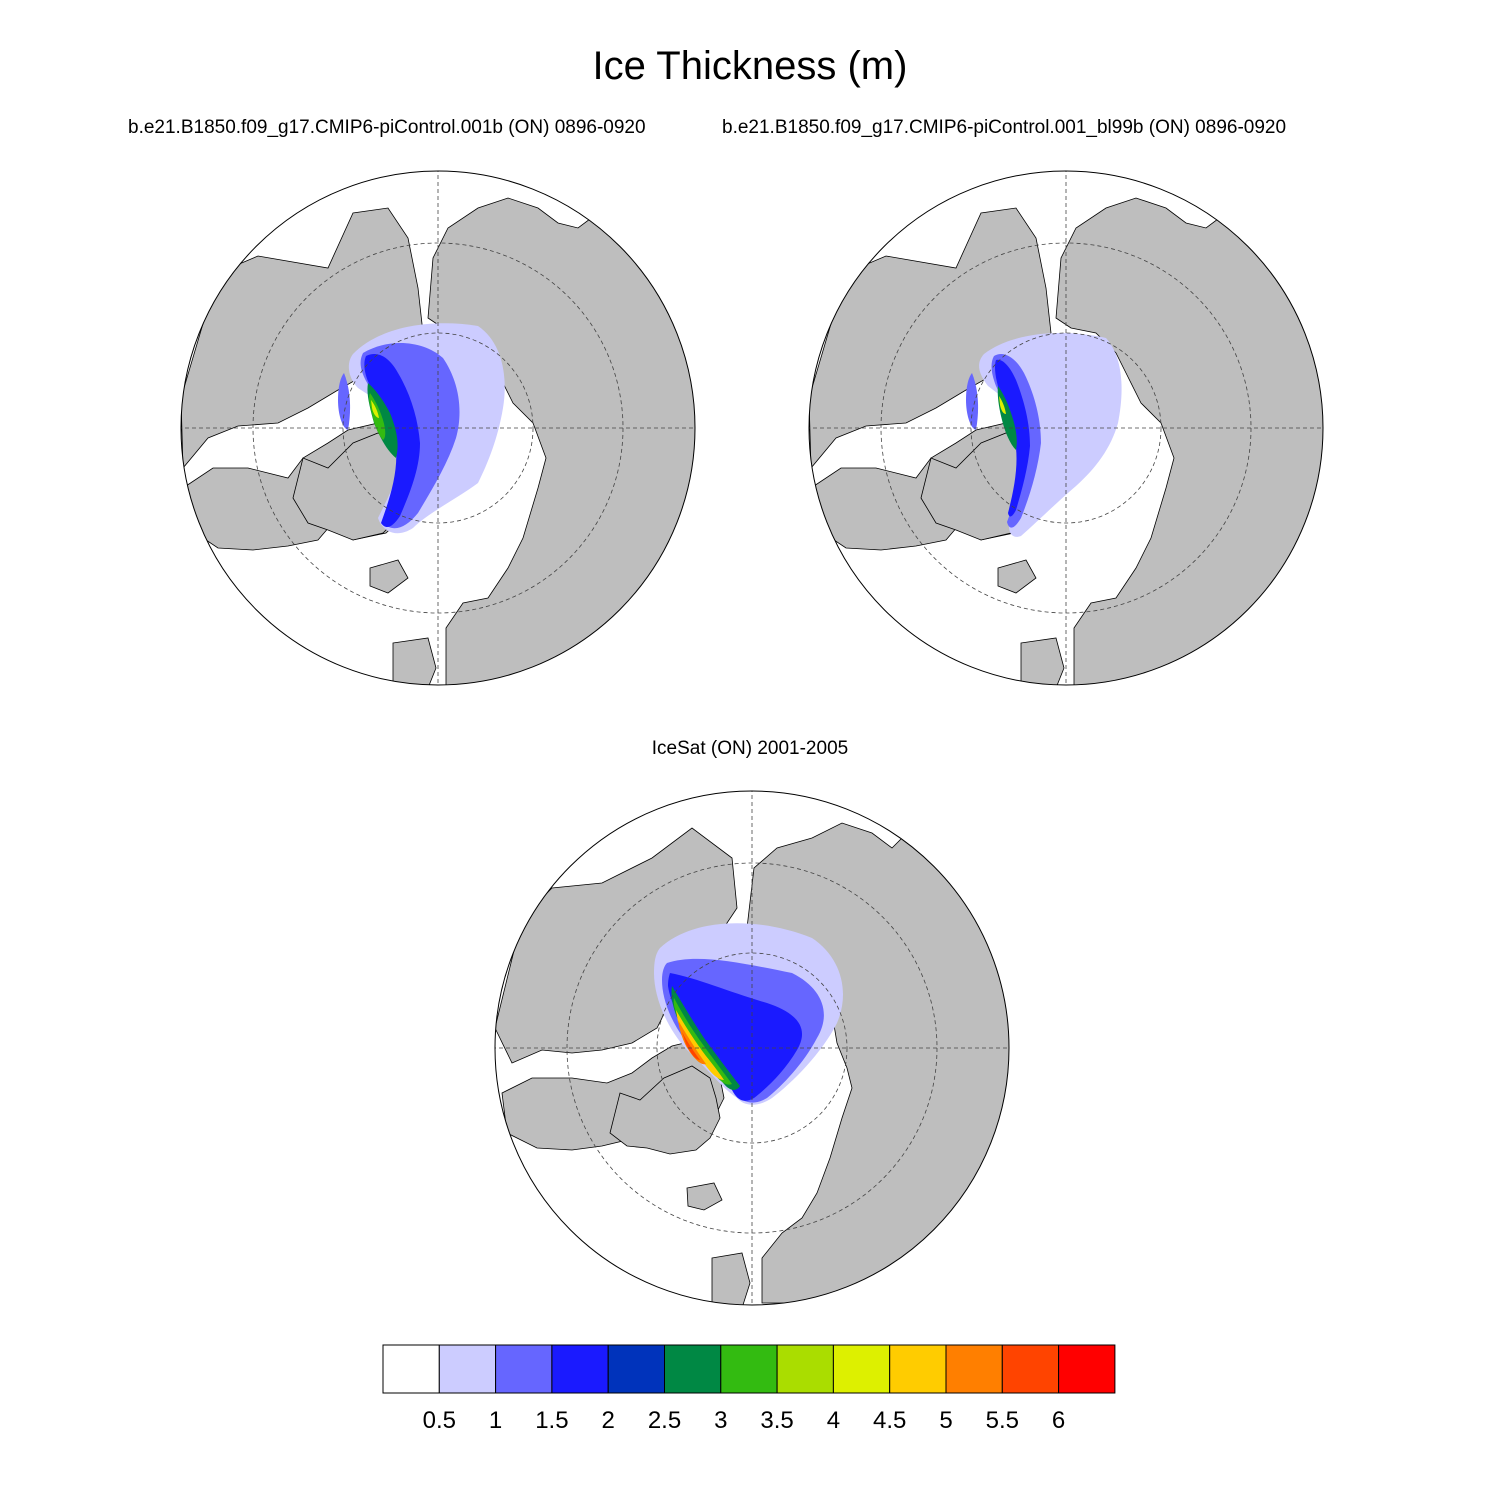 The image size is (1500, 1500). What do you see at coordinates (889, 1420) in the screenshot?
I see `colorbar-tick-label: 4.5` at bounding box center [889, 1420].